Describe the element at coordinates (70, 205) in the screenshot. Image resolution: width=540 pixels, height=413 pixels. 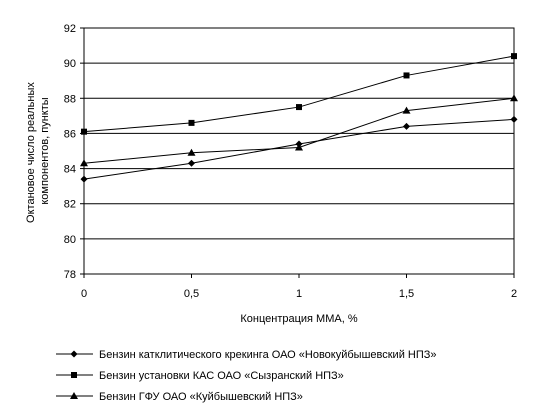
I see `y-tick-label: 82` at that location.